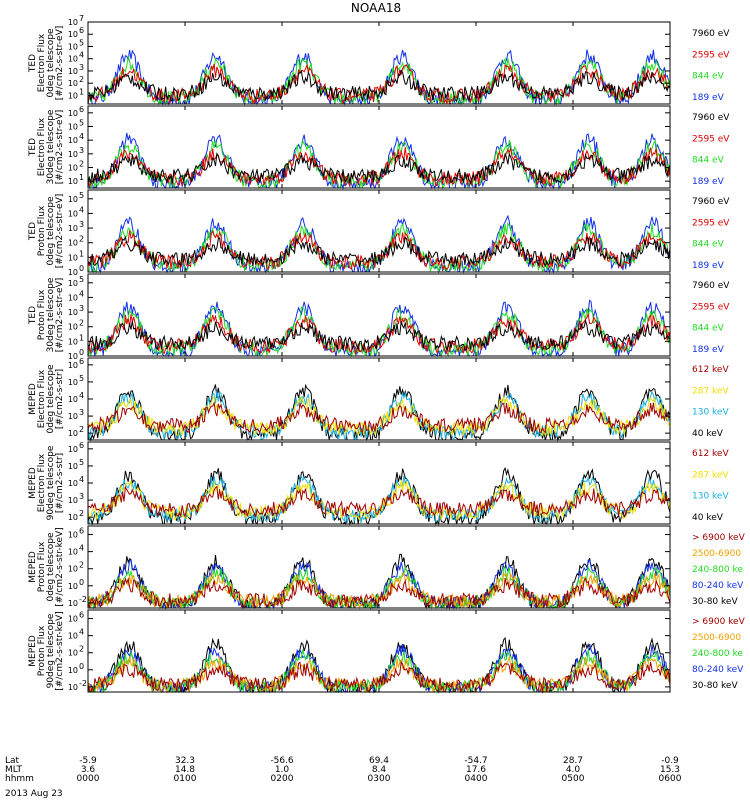 The width and height of the screenshot is (750, 800). Describe the element at coordinates (710, 391) in the screenshot. I see `legend-entry: 287 keV` at that location.